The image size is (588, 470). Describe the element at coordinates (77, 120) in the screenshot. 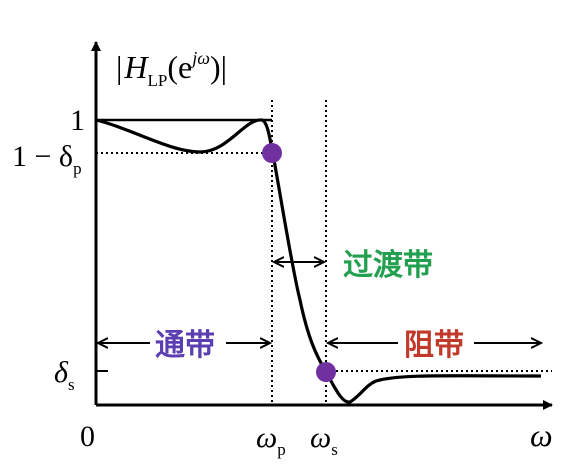

I see `tick-label-one: 1` at that location.